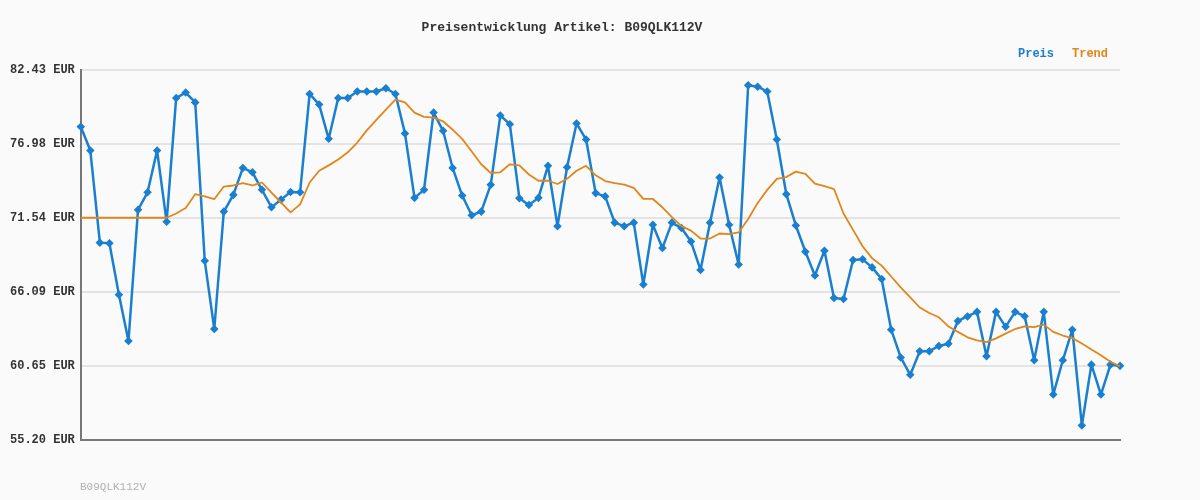 The image size is (1200, 500). What do you see at coordinates (1090, 53) in the screenshot?
I see `text: Trend` at bounding box center [1090, 53].